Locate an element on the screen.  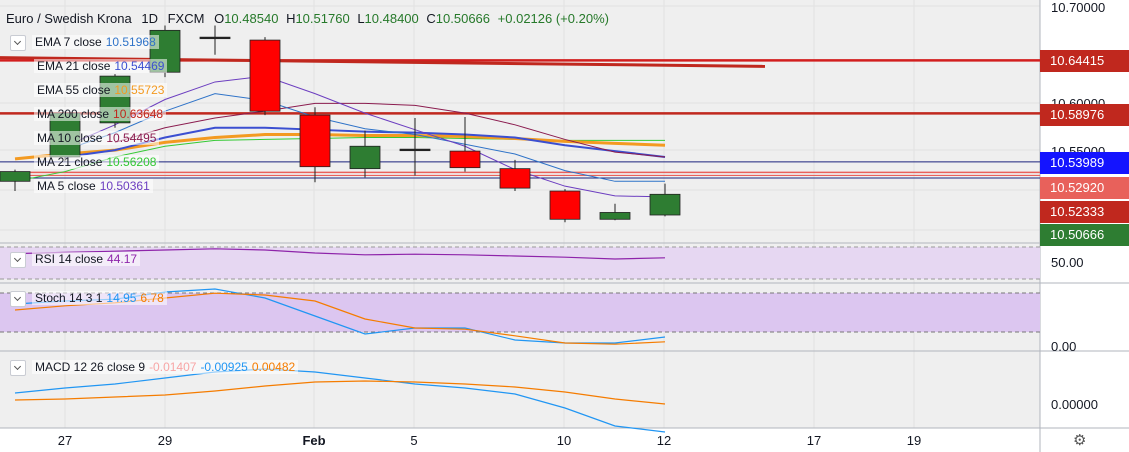
legend-ema7: EMA 7 close 10.51968 is located at coordinates (84, 43).